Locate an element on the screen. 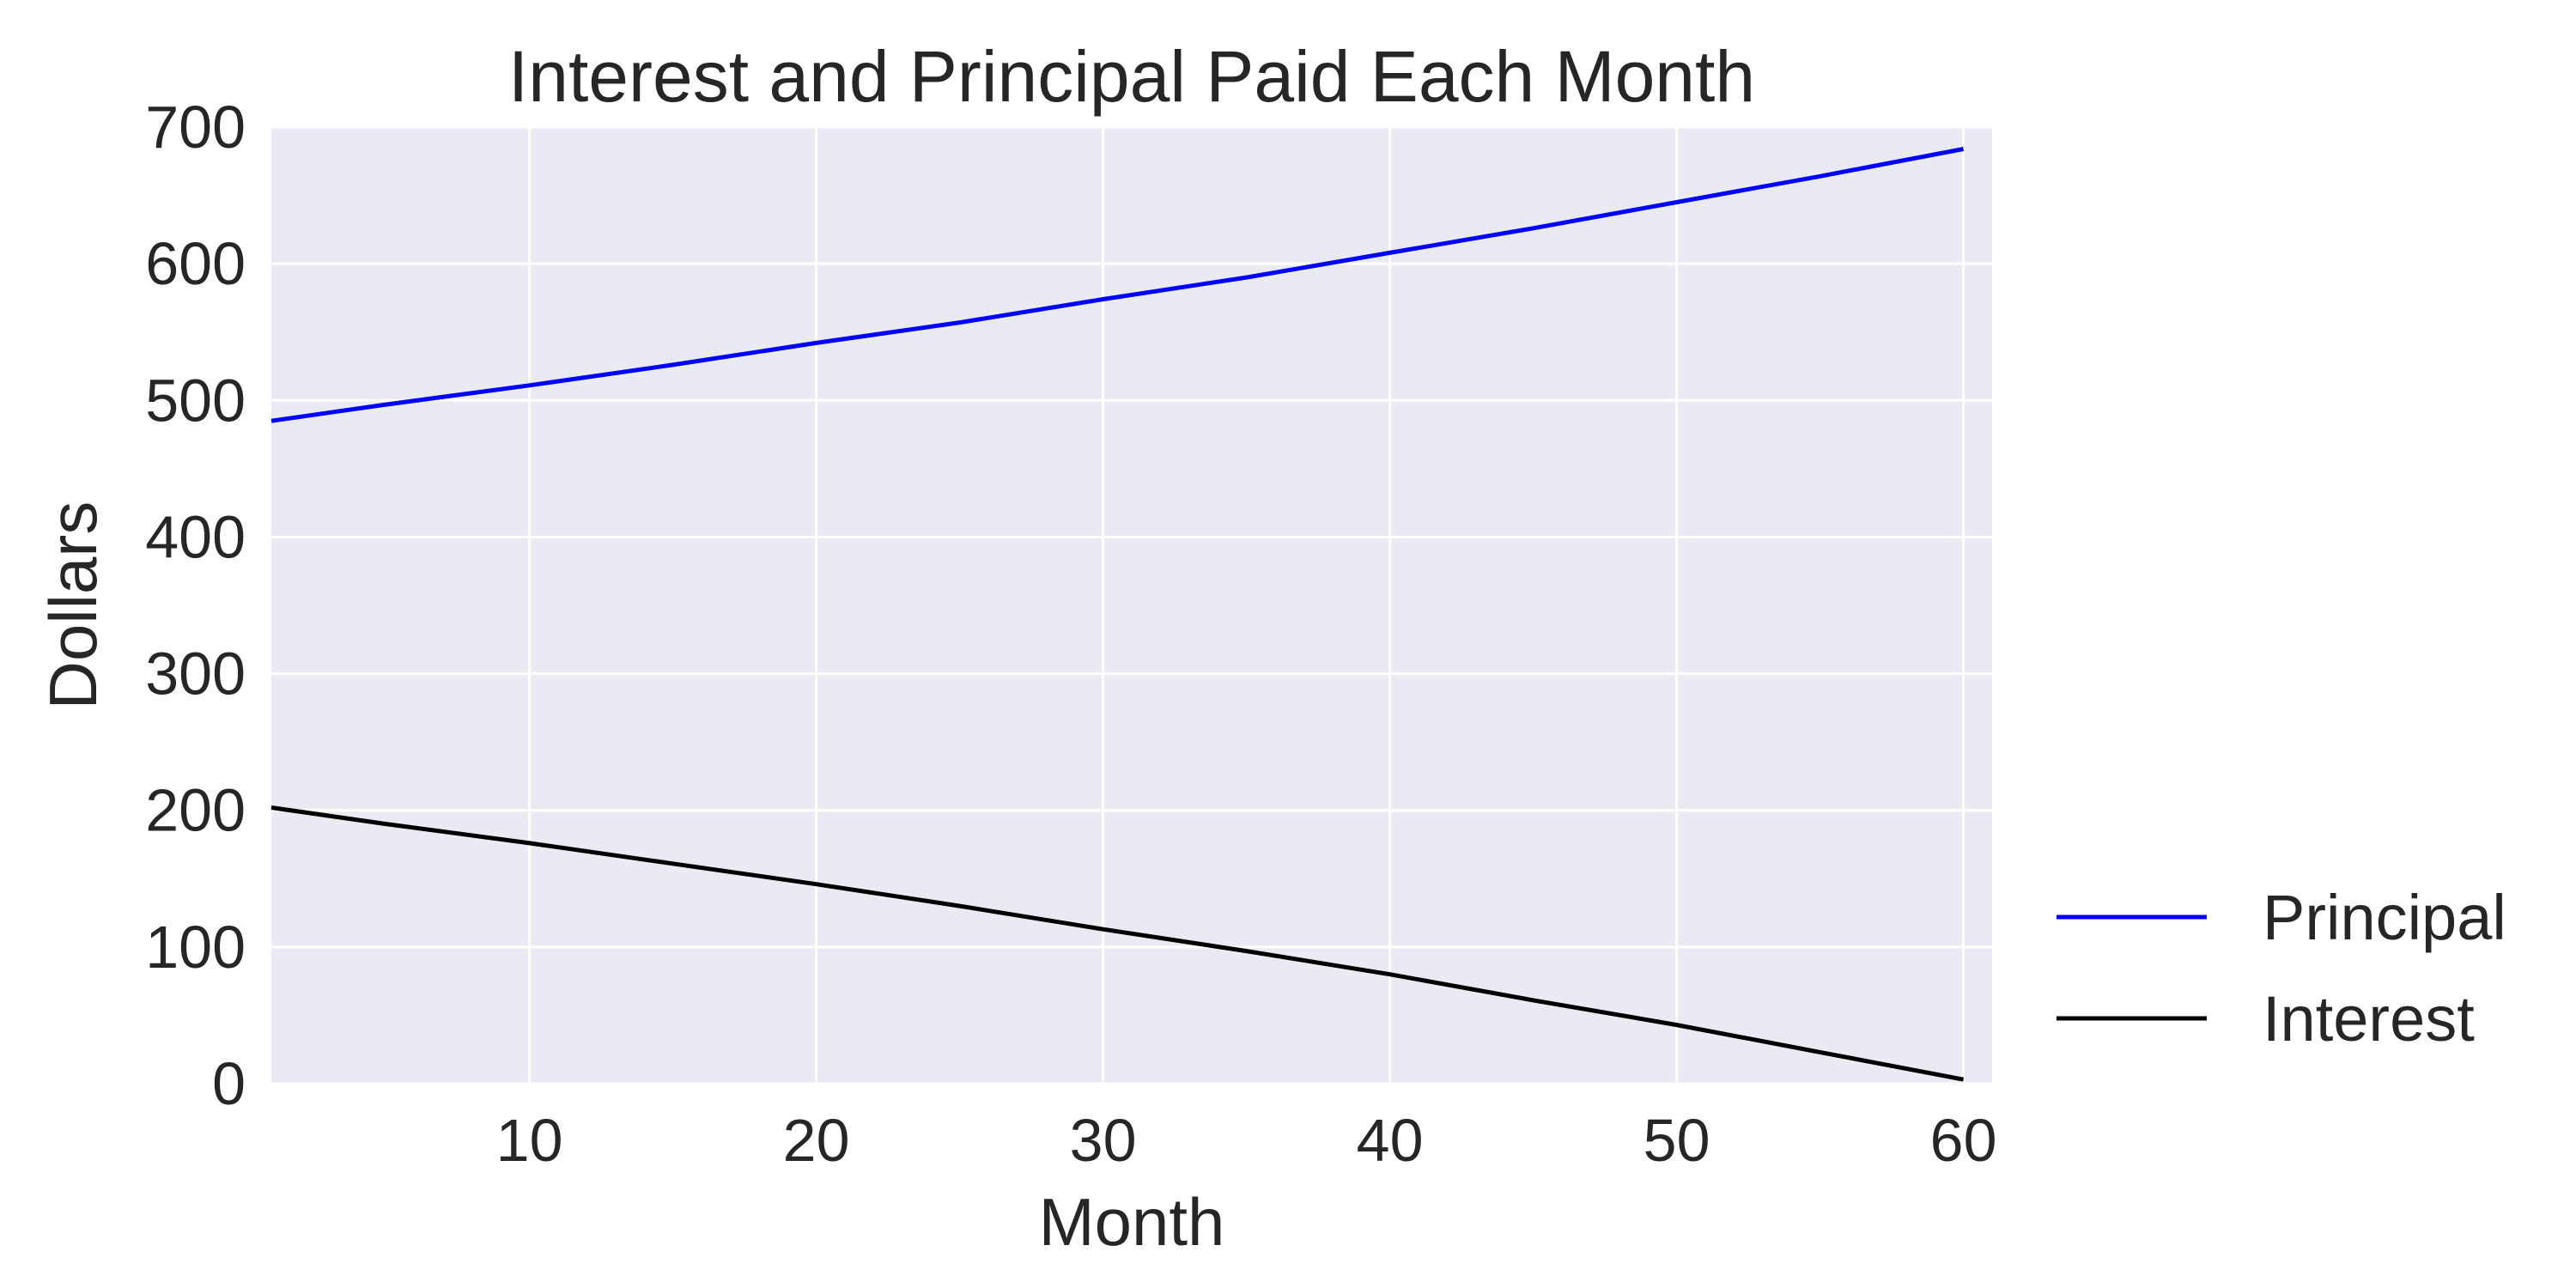  y-tick-label: 500 is located at coordinates (196, 400).